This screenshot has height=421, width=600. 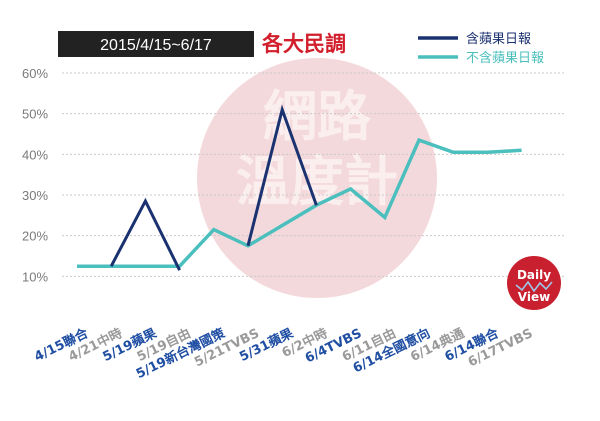 What do you see at coordinates (35, 236) in the screenshot?
I see `y-tick-label: 20%` at bounding box center [35, 236].